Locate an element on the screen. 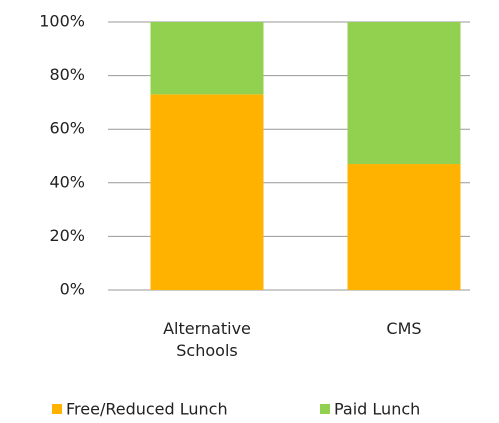  legend-label: Free/Reduced Lunch is located at coordinates (147, 409).